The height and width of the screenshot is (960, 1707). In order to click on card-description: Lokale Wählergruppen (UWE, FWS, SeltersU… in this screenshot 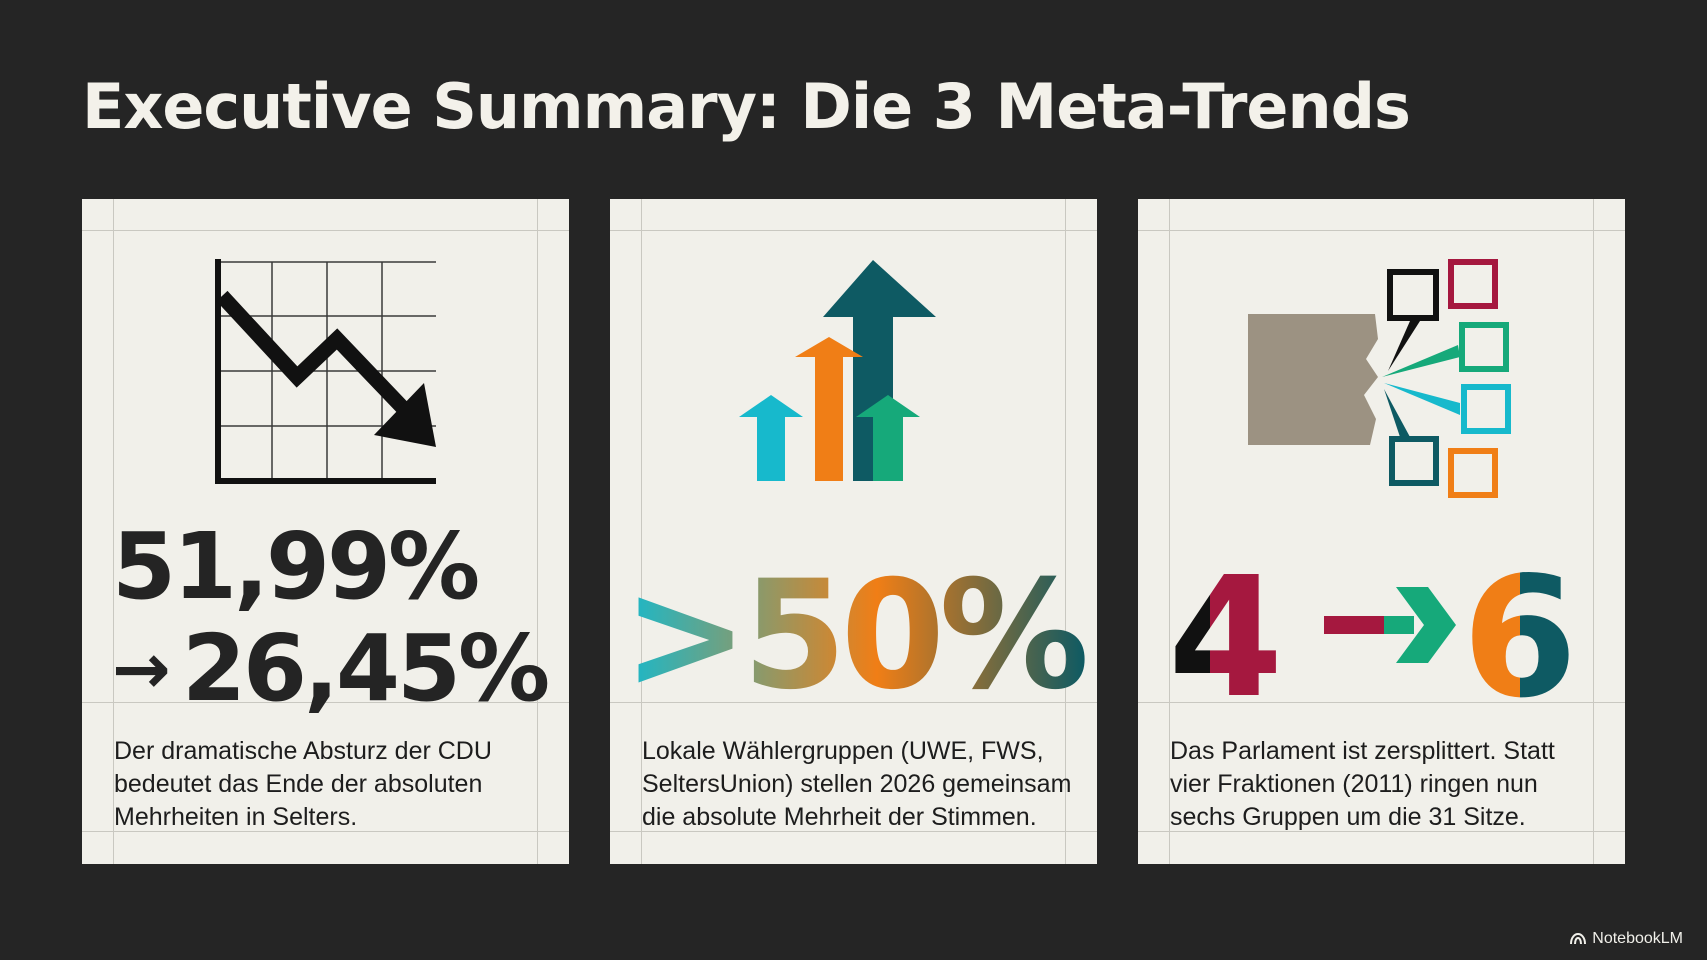, I will do `click(857, 784)`.